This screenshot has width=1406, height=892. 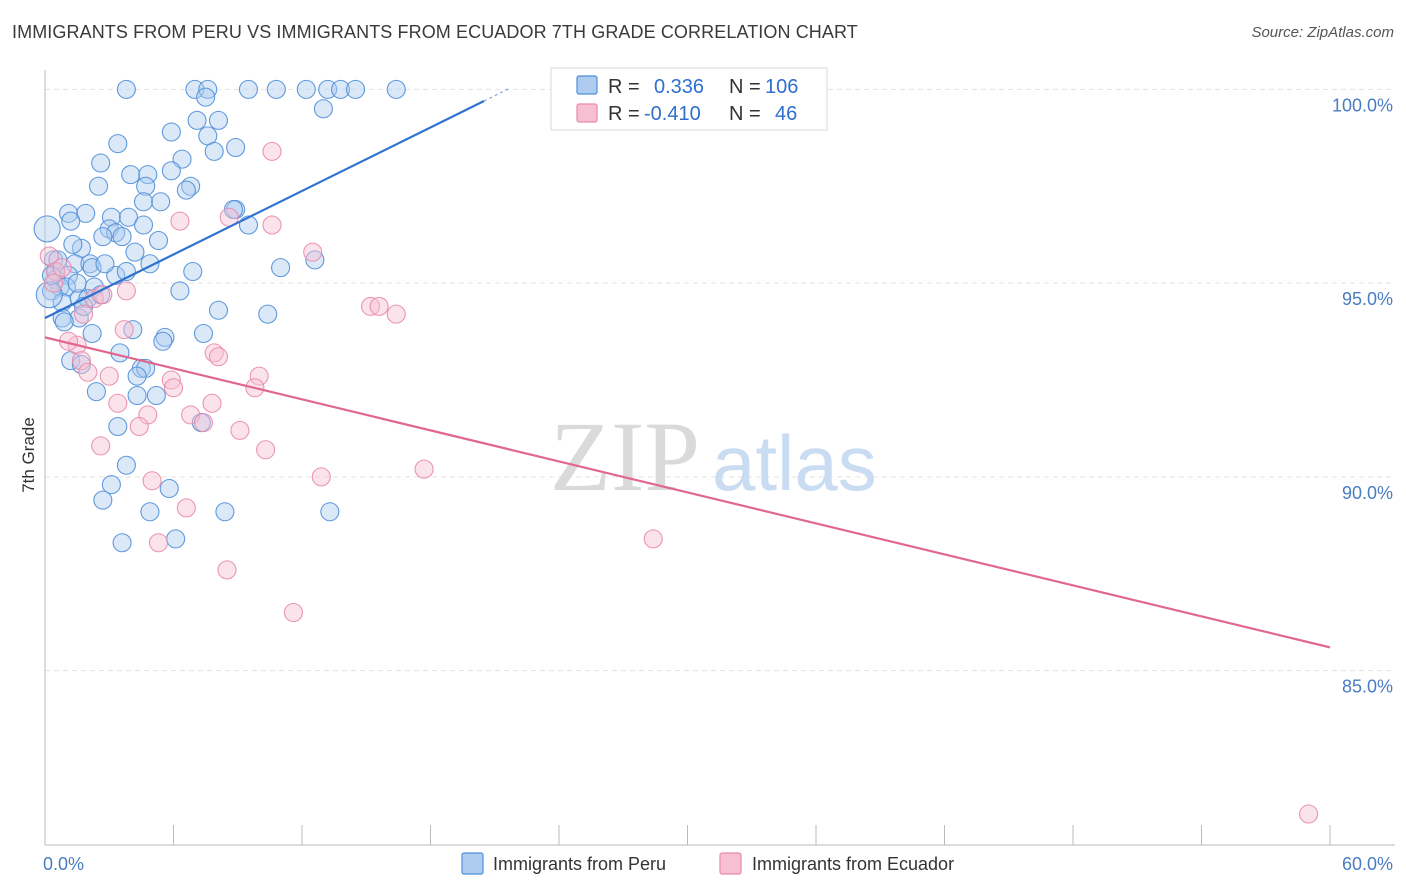 I want to click on peru-trendline, so click(x=264, y=209).